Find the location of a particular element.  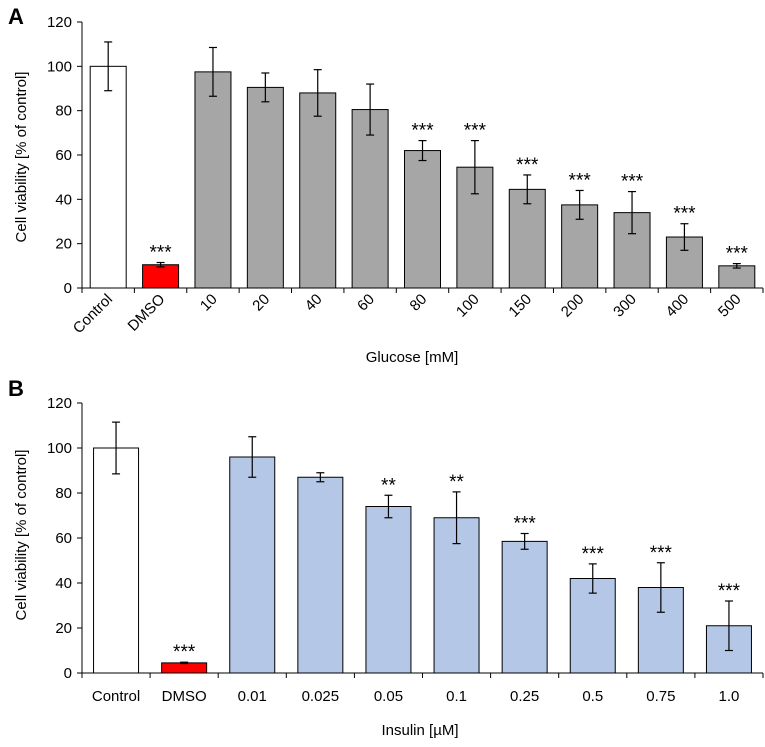

panel-a-category-label: DMSO is located at coordinates (147, 313).